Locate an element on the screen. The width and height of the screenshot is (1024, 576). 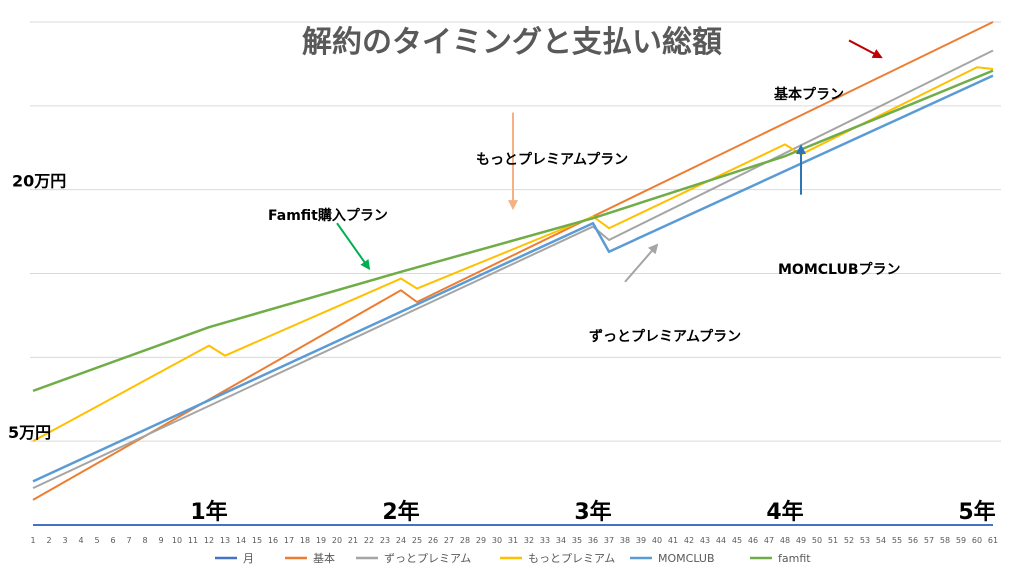
x-tick-label: 23 is located at coordinates (385, 540).